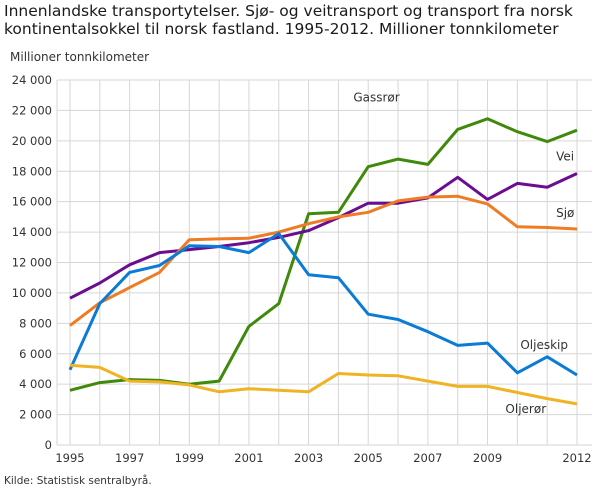  I want to click on y-tick-label: 8 000, so click(35, 323).